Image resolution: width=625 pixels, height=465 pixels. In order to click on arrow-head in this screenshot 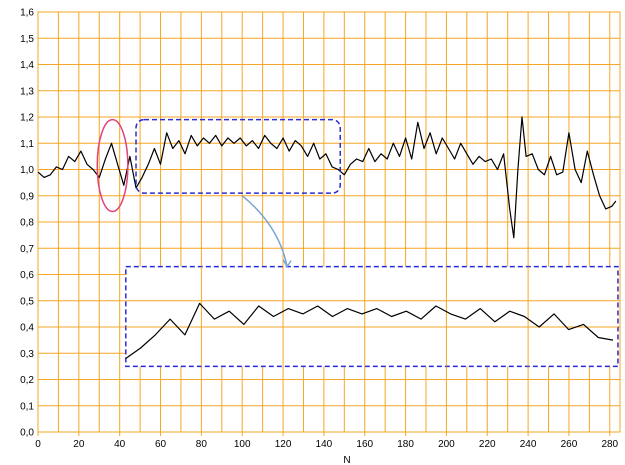, I will do `click(287, 264)`.